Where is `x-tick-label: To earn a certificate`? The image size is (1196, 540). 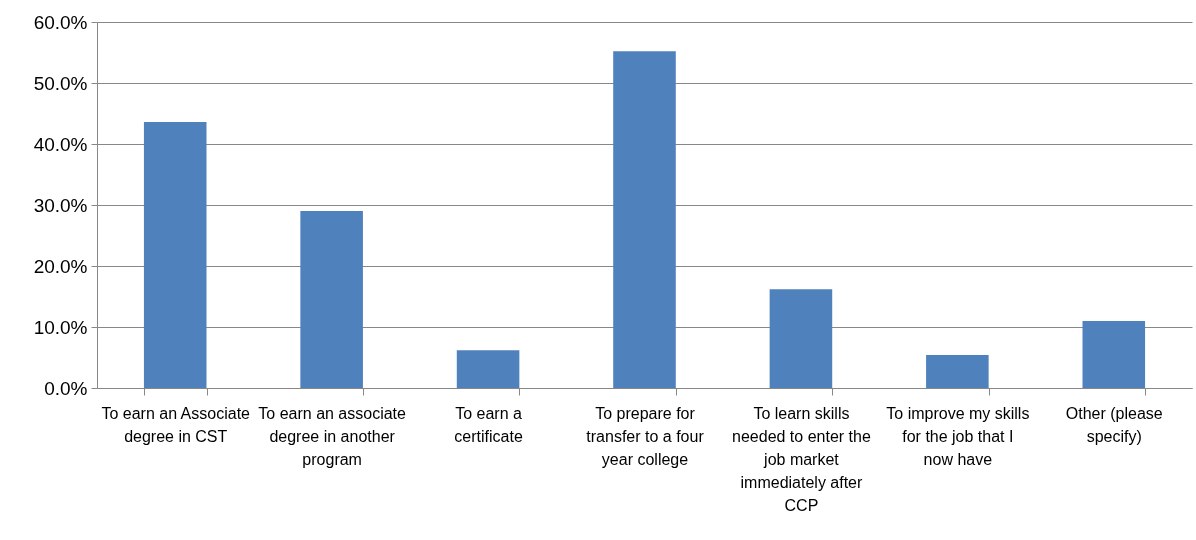
x-tick-label: To earn a certificate is located at coordinates (488, 424).